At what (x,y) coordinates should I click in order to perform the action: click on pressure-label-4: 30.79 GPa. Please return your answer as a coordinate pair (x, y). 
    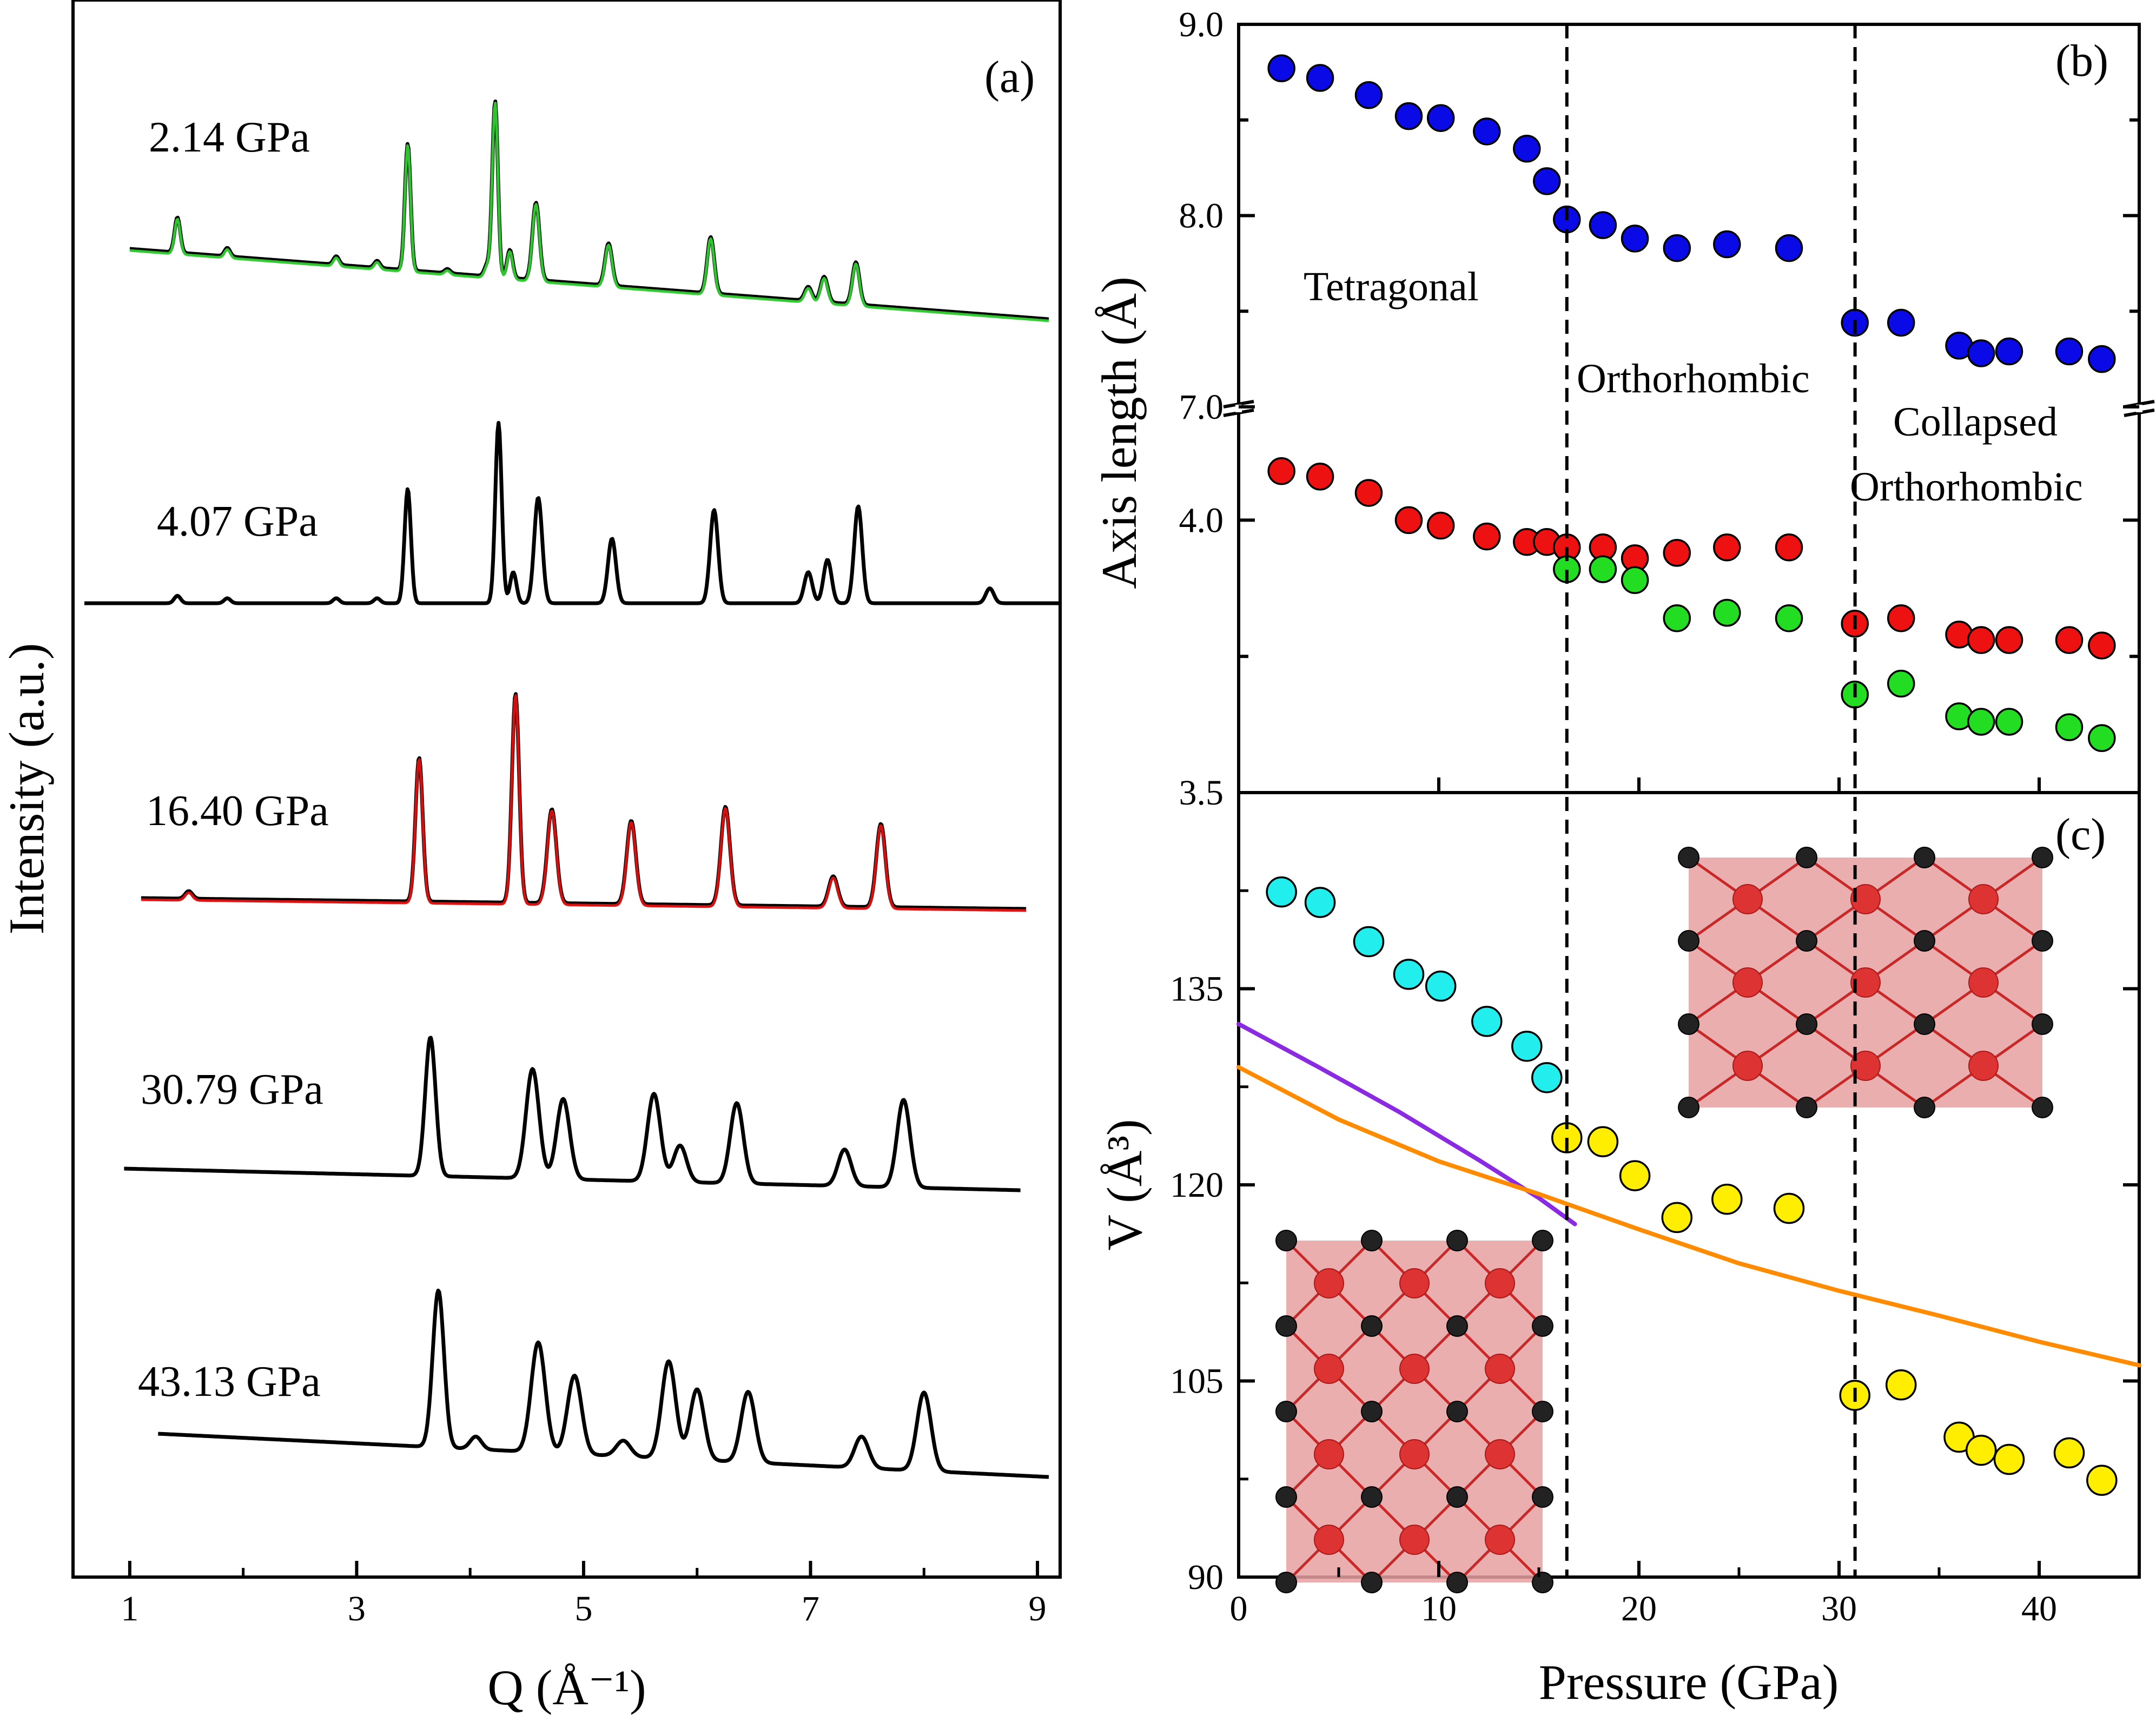
    Looking at the image, I should click on (232, 1089).